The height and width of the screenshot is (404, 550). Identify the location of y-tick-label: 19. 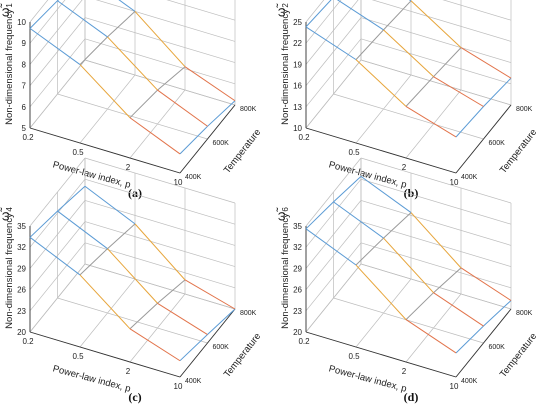
(297, 64).